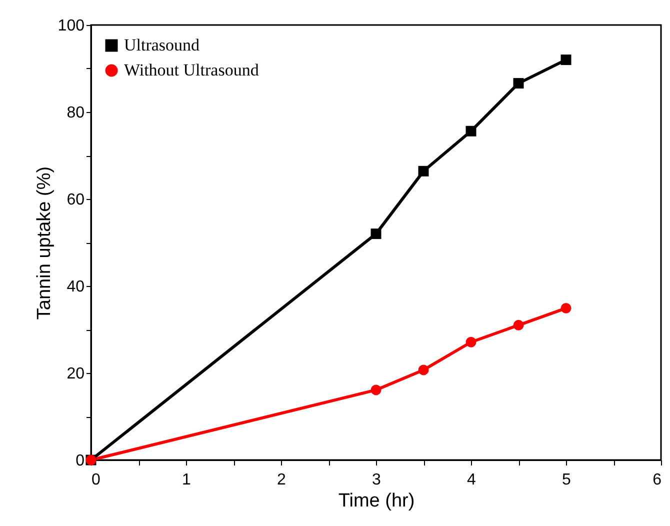  What do you see at coordinates (75, 200) in the screenshot?
I see `y-tick-label: 60` at bounding box center [75, 200].